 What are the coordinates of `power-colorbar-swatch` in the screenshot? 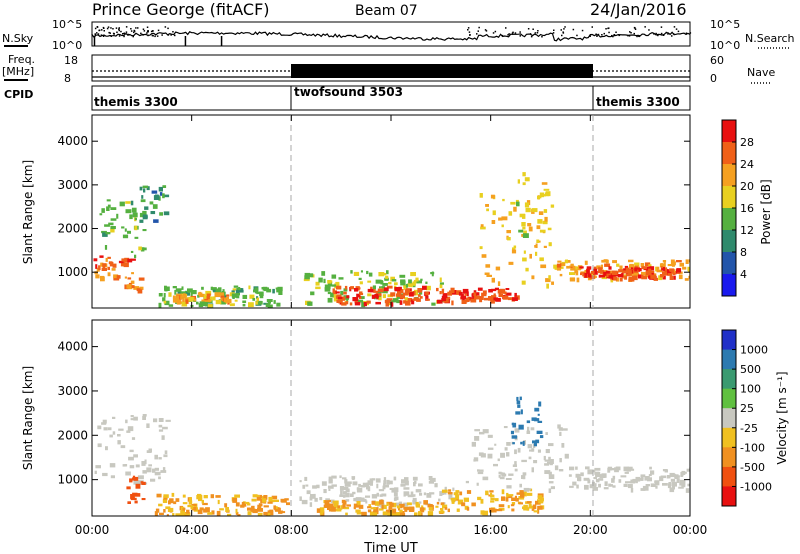 It's located at (729, 175).